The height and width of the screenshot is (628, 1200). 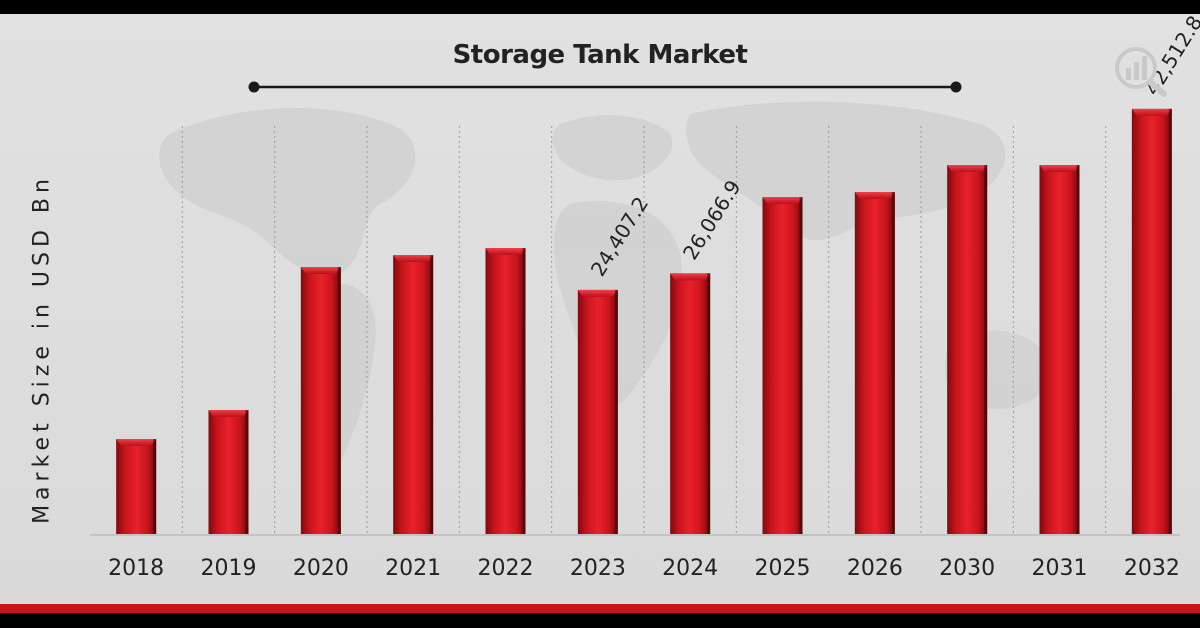 I want to click on x-tick-label: 2023, so click(x=598, y=568).